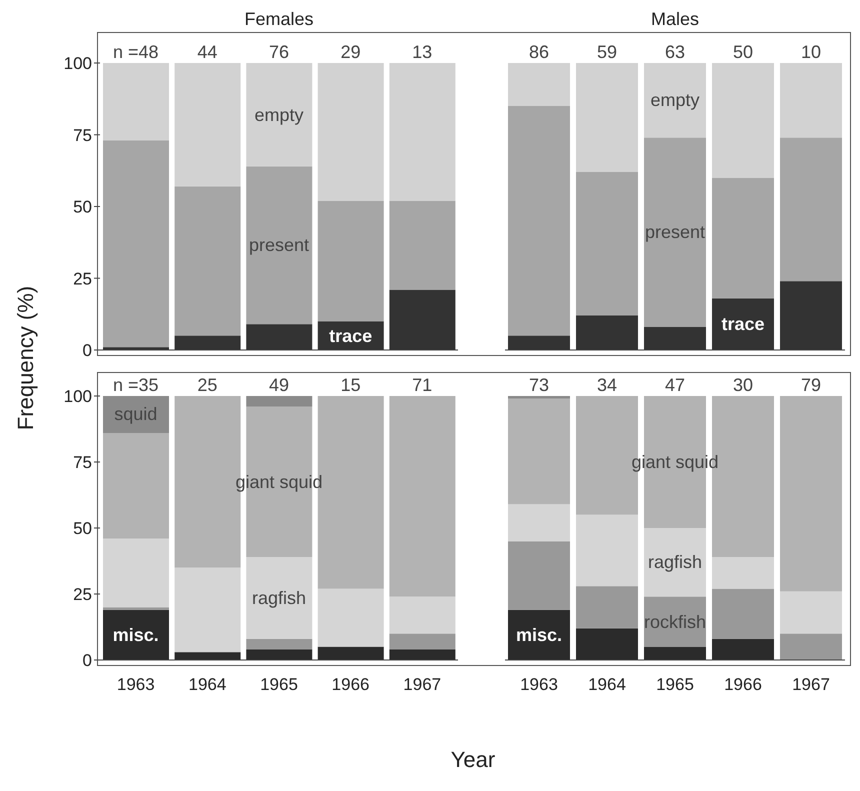 Image resolution: width=860 pixels, height=791 pixels. What do you see at coordinates (743, 385) in the screenshot?
I see `text: 30` at bounding box center [743, 385].